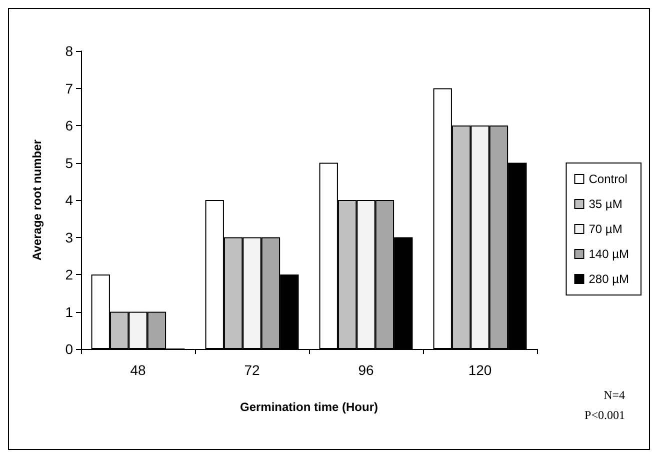  Describe the element at coordinates (69, 200) in the screenshot. I see `y-tick-label: 4` at that location.